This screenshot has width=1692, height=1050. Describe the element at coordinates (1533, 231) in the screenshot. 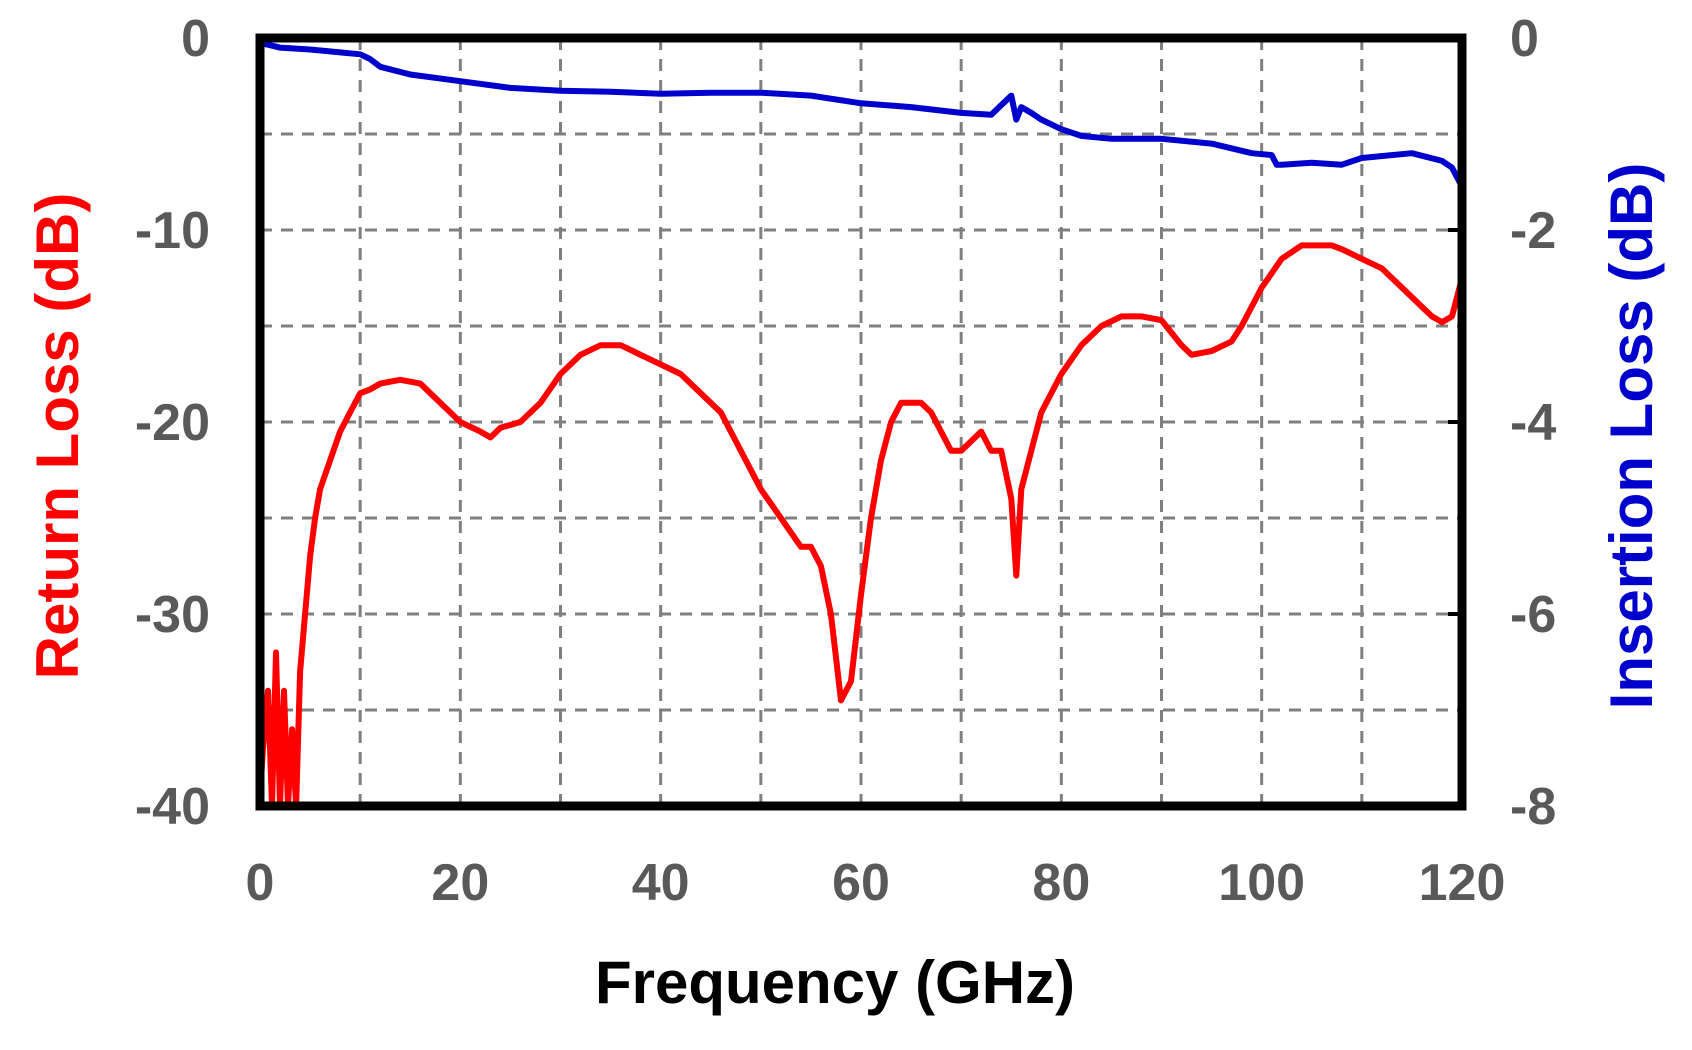

I see `y2-tick-label: -2` at that location.